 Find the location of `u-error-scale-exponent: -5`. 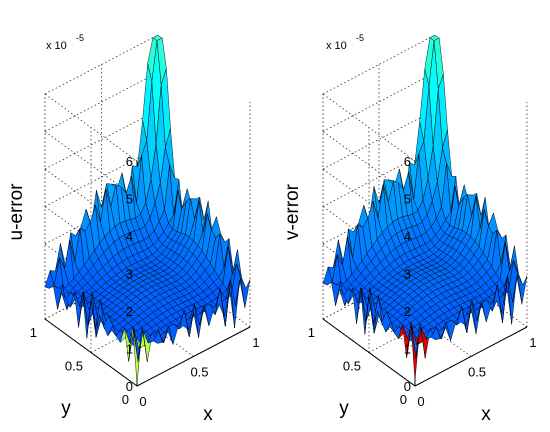

u-error-scale-exponent: -5 is located at coordinates (80, 38).